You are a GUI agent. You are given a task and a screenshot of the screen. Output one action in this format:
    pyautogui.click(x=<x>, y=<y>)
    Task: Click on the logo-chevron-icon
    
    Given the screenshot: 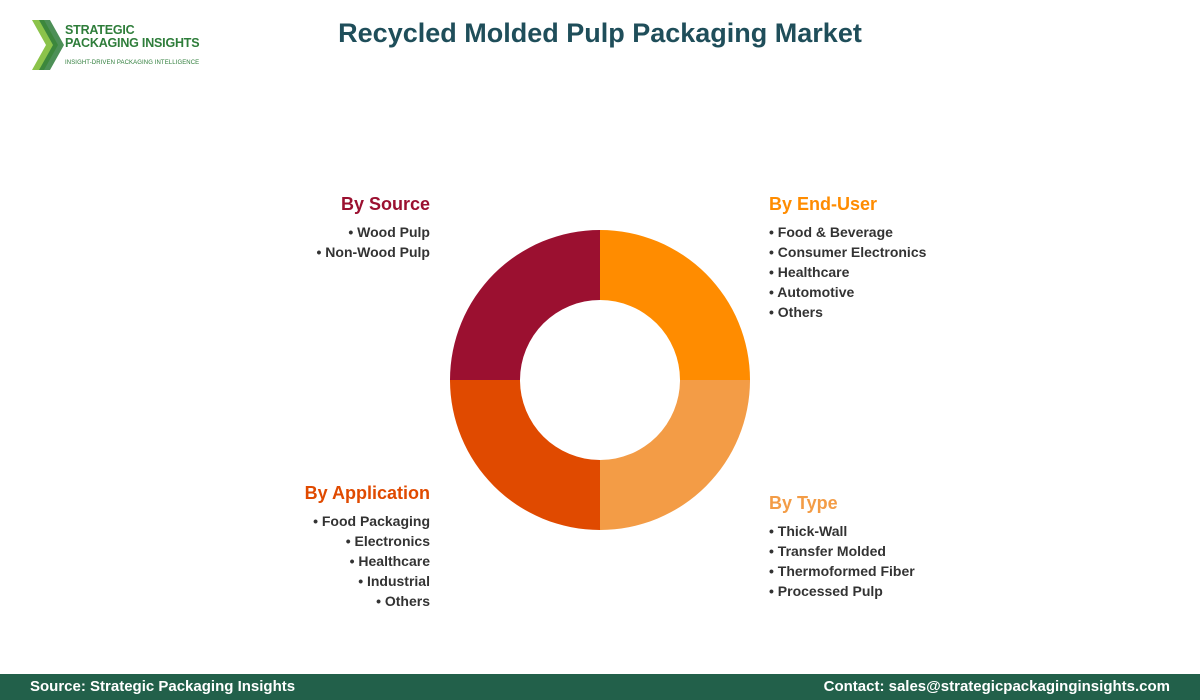 What is the action you would take?
    pyautogui.click(x=48, y=45)
    